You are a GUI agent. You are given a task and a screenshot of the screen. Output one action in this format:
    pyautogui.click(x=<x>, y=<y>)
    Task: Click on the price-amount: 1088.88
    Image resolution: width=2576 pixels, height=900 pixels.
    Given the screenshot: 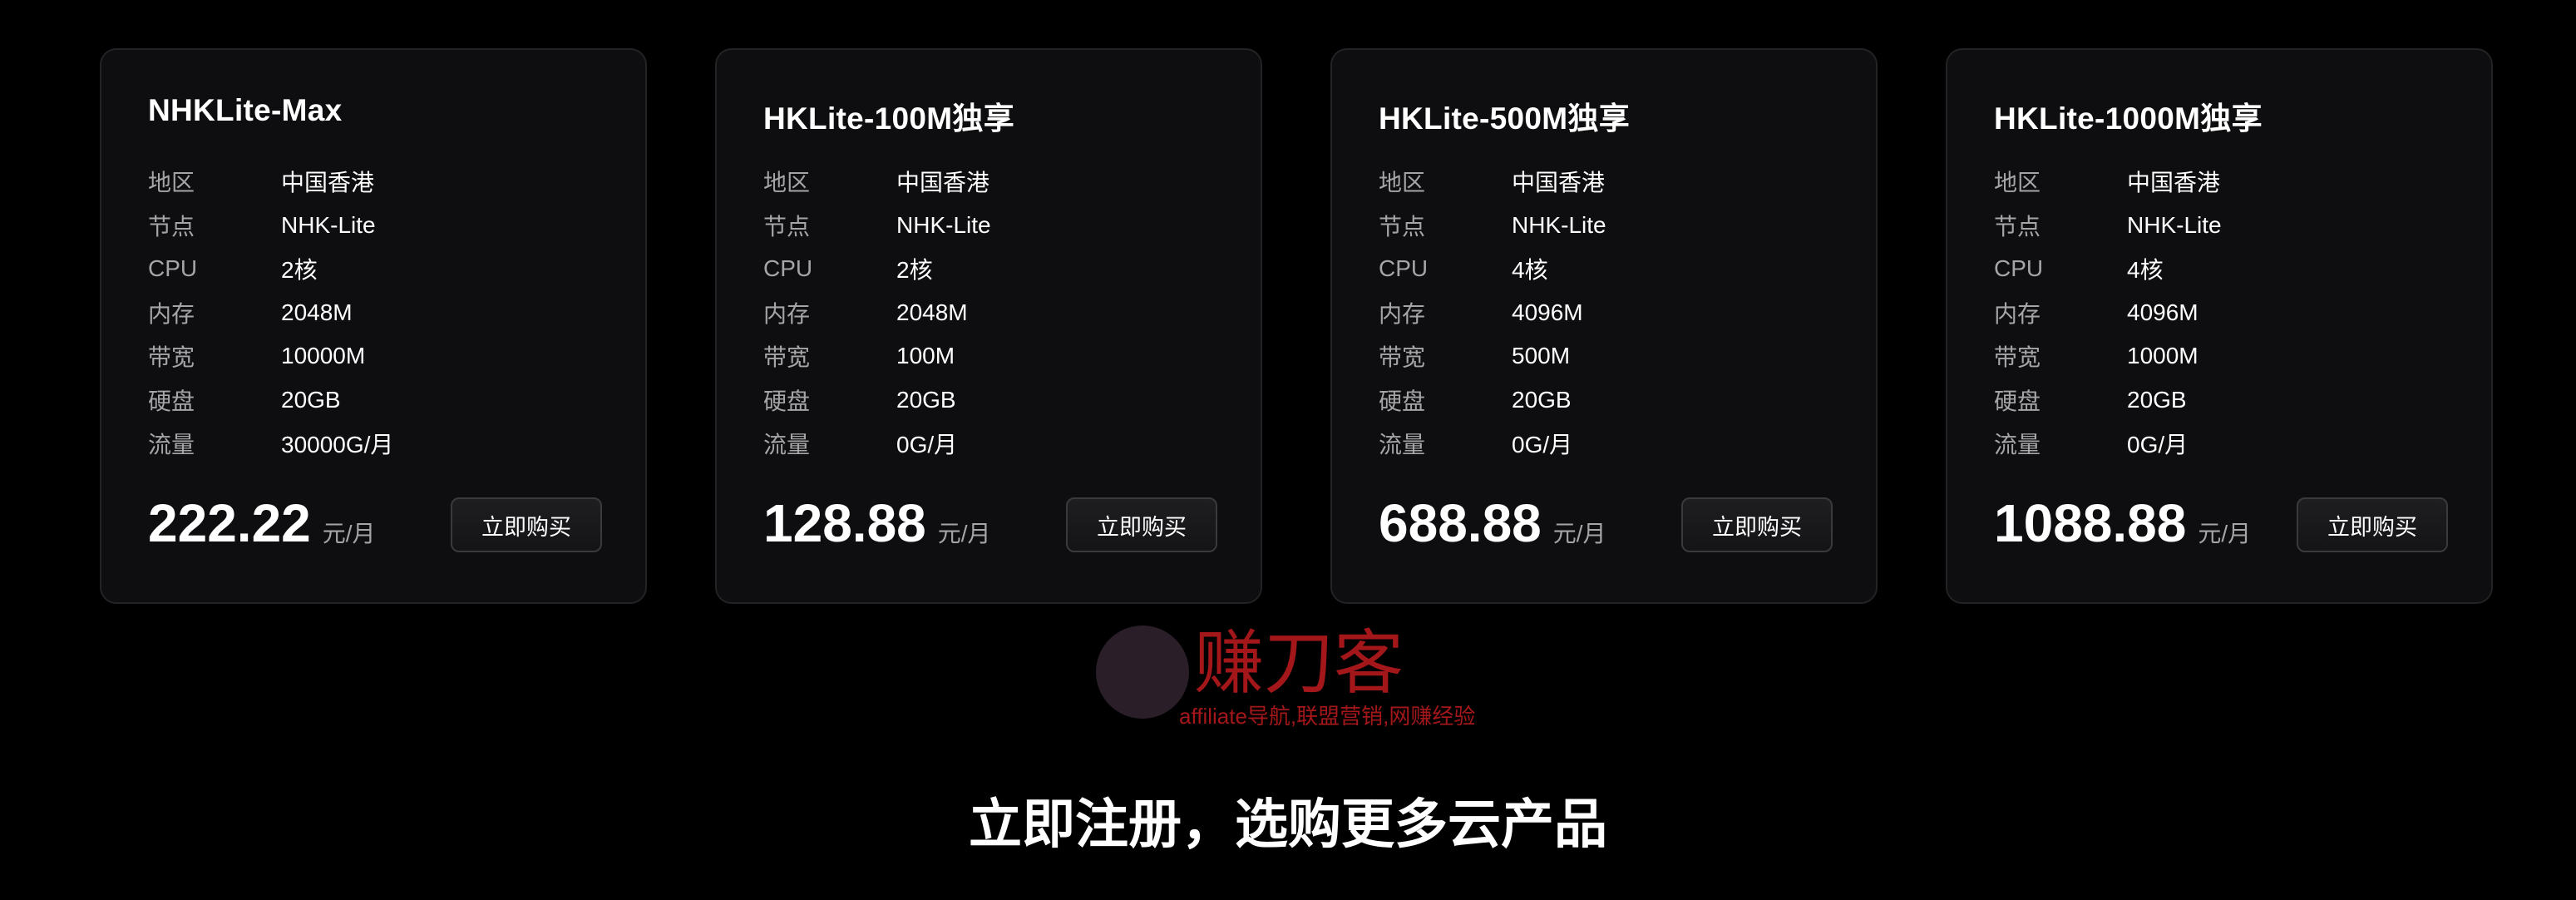 What is the action you would take?
    pyautogui.click(x=2090, y=523)
    